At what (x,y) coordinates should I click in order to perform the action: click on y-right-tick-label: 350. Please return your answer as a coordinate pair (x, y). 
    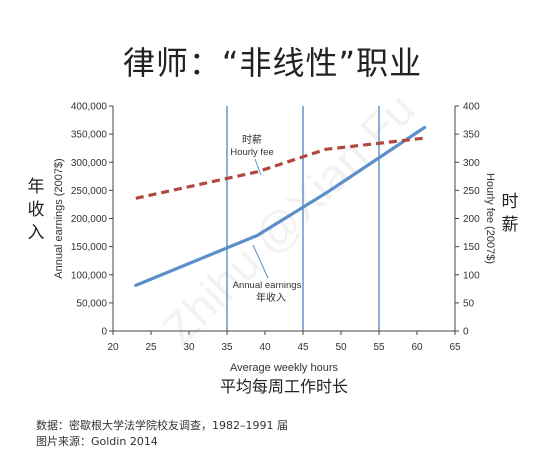
    Looking at the image, I should click on (471, 135).